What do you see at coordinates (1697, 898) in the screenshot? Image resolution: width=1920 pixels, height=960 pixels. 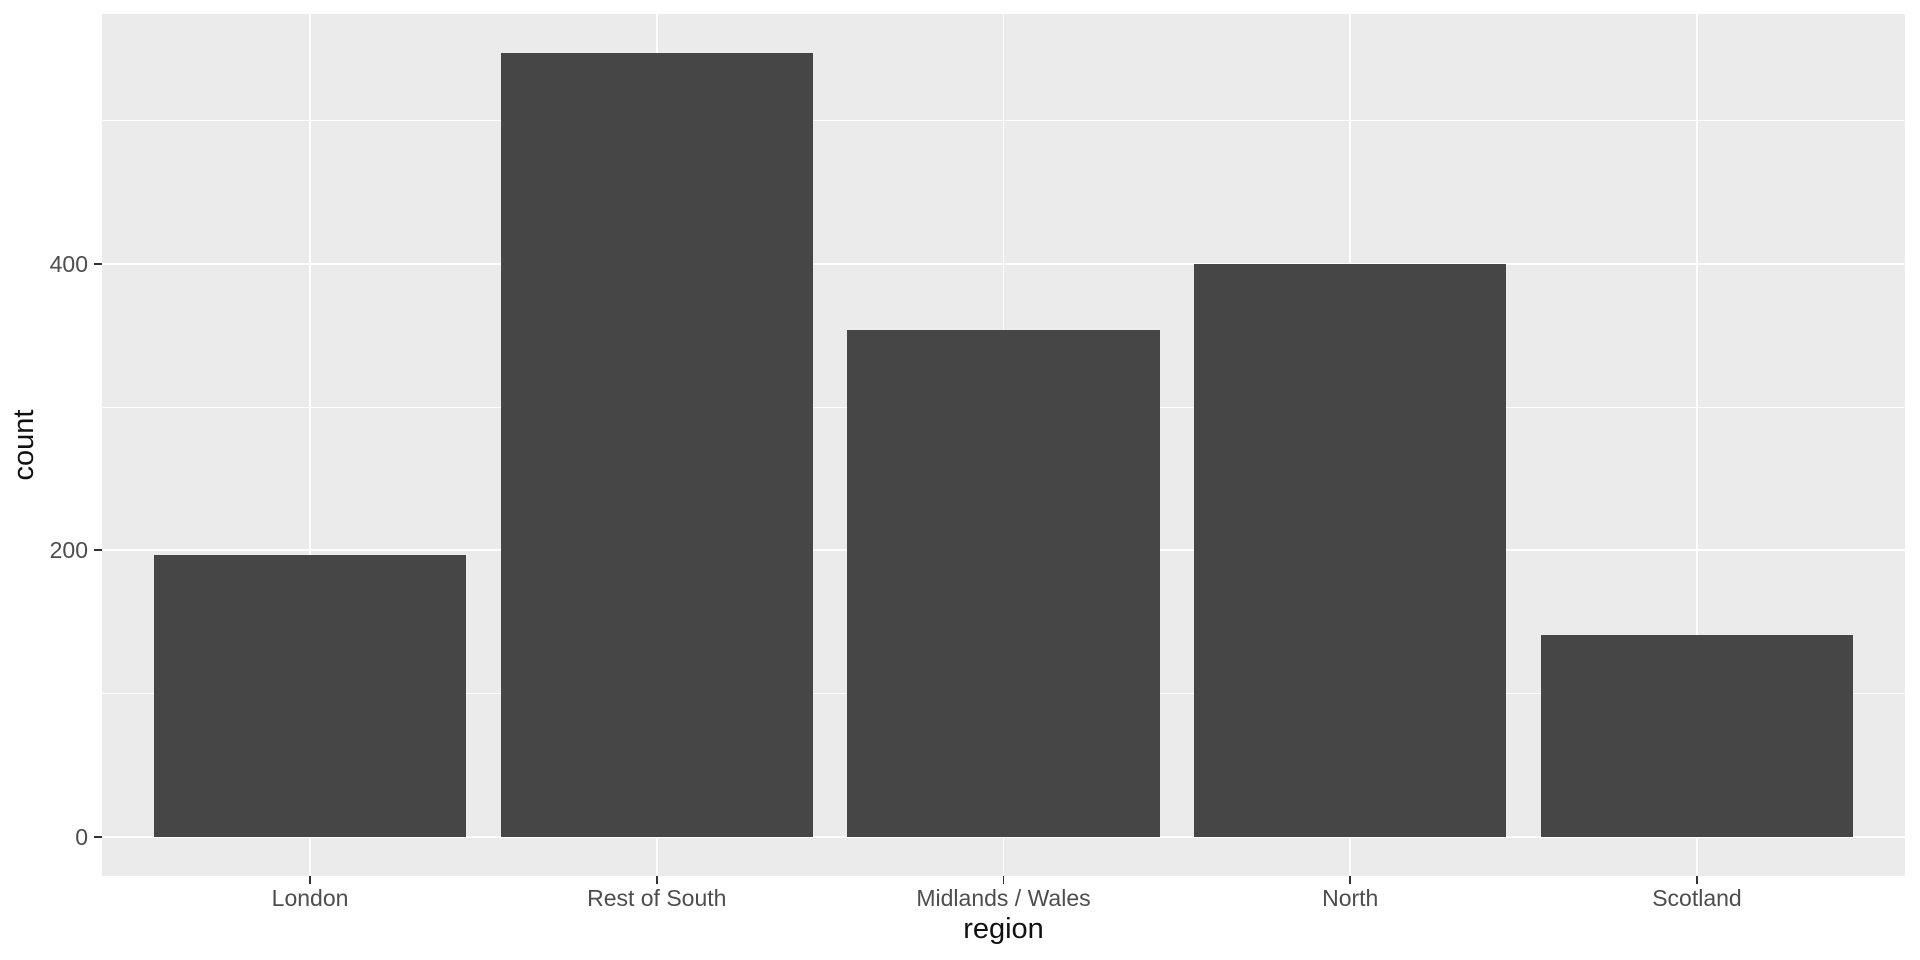 I see `x-tick-label-scotland: Scotland` at bounding box center [1697, 898].